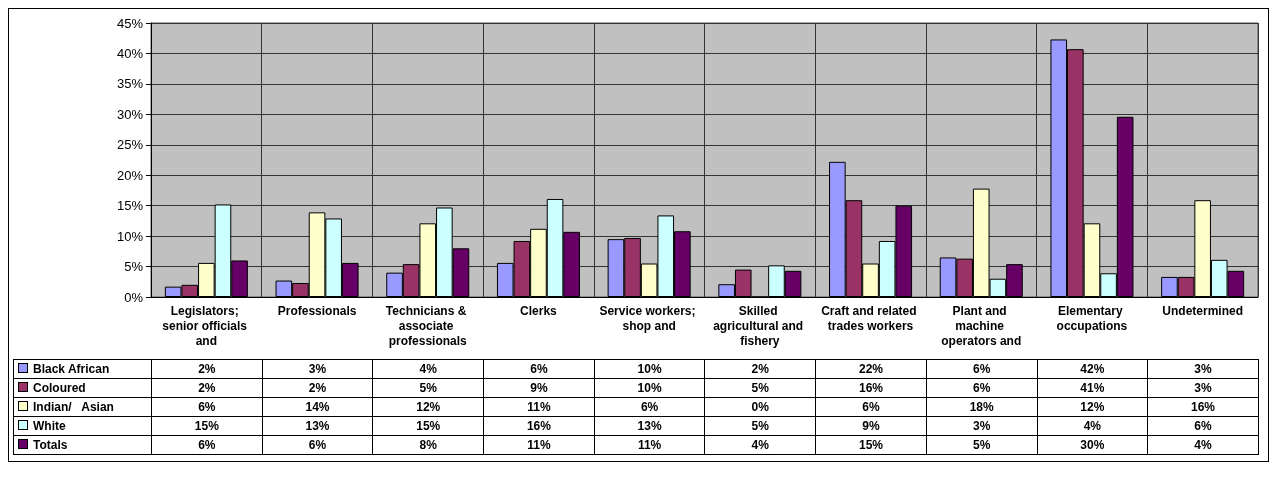 Image resolution: width=1277 pixels, height=495 pixels. Describe the element at coordinates (871, 369) in the screenshot. I see `data-label: 22%` at that location.